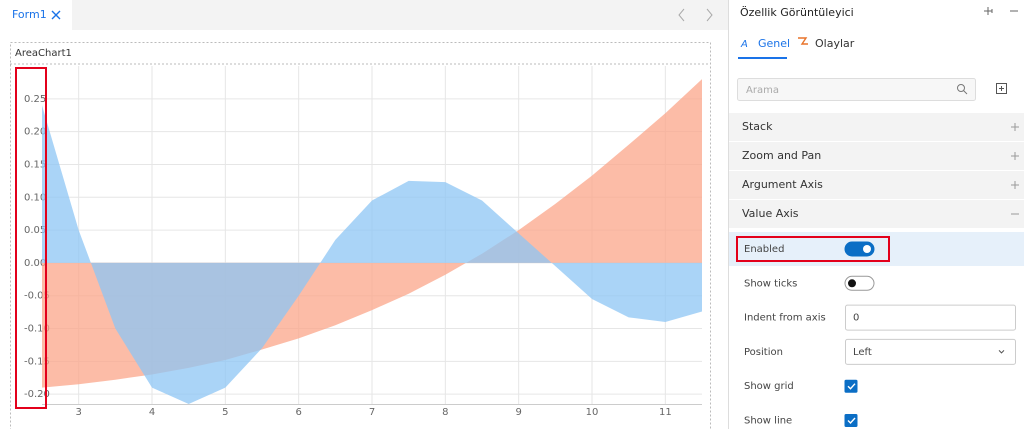 The width and height of the screenshot is (1024, 429). What do you see at coordinates (763, 352) in the screenshot?
I see `property-label: Position` at bounding box center [763, 352].